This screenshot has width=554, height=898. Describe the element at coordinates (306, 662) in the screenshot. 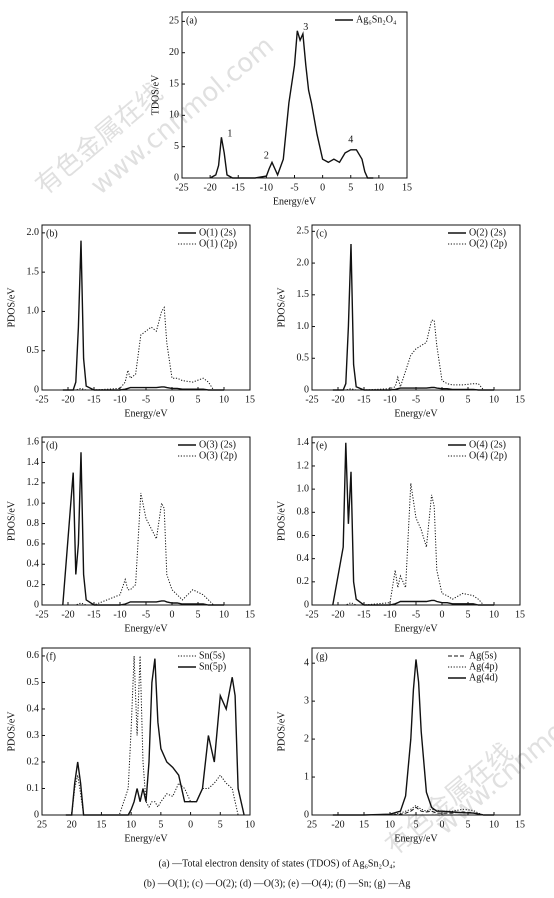

I see `y-tick-label: 4` at that location.